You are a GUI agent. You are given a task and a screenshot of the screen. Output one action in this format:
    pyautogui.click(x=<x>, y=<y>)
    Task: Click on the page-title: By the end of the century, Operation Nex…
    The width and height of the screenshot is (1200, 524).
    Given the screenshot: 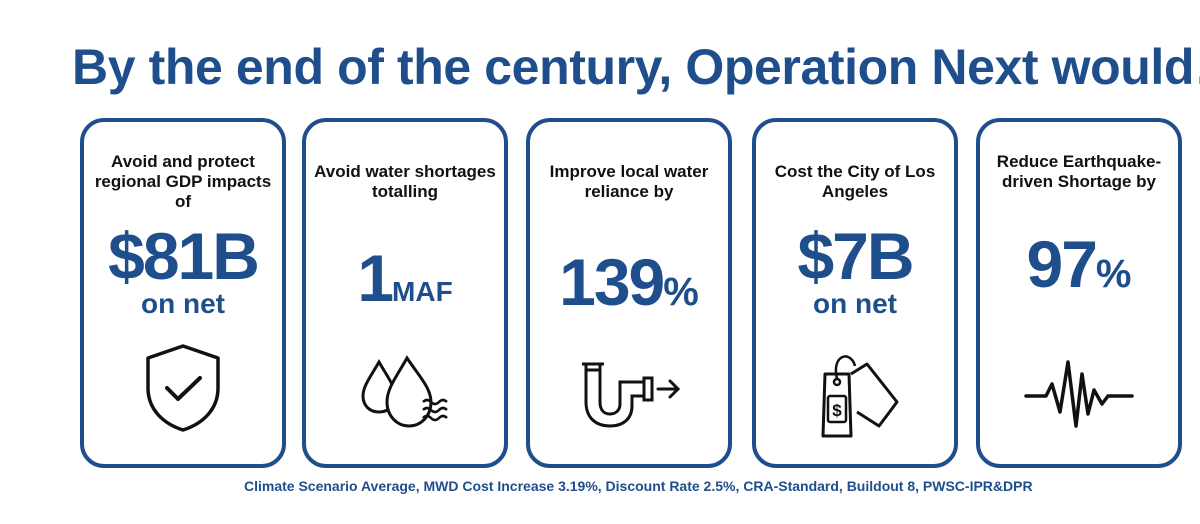 What is the action you would take?
    pyautogui.click(x=636, y=67)
    